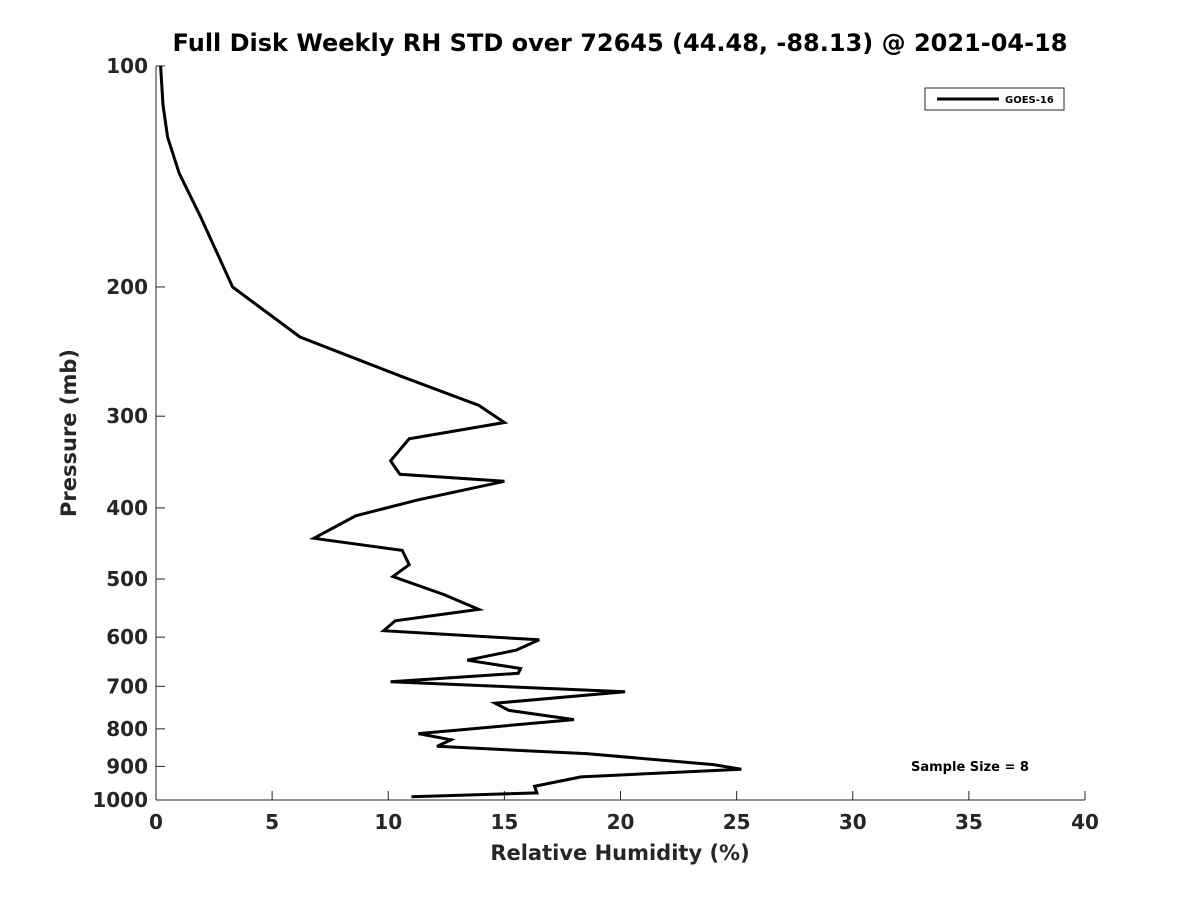 This screenshot has height=900, width=1200. Describe the element at coordinates (969, 822) in the screenshot. I see `x-tick-label: 35` at that location.